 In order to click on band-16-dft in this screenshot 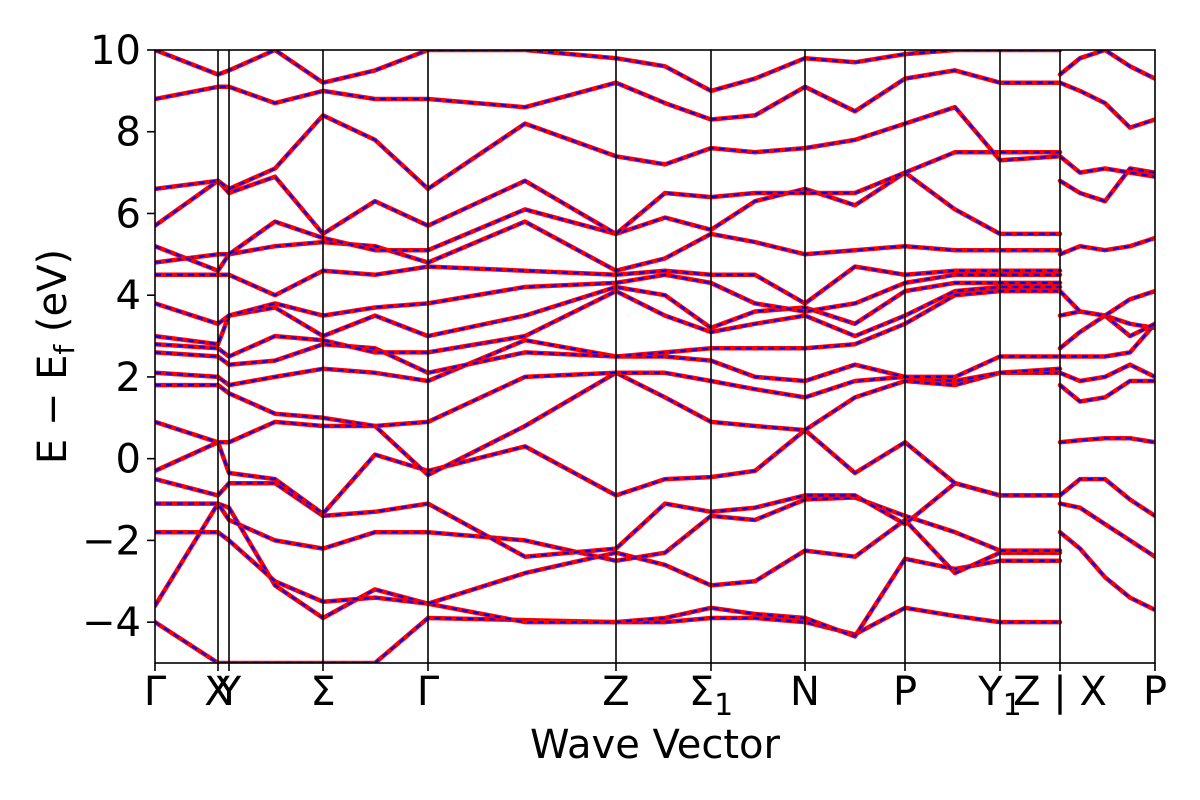, I will do `click(609, 193)`.